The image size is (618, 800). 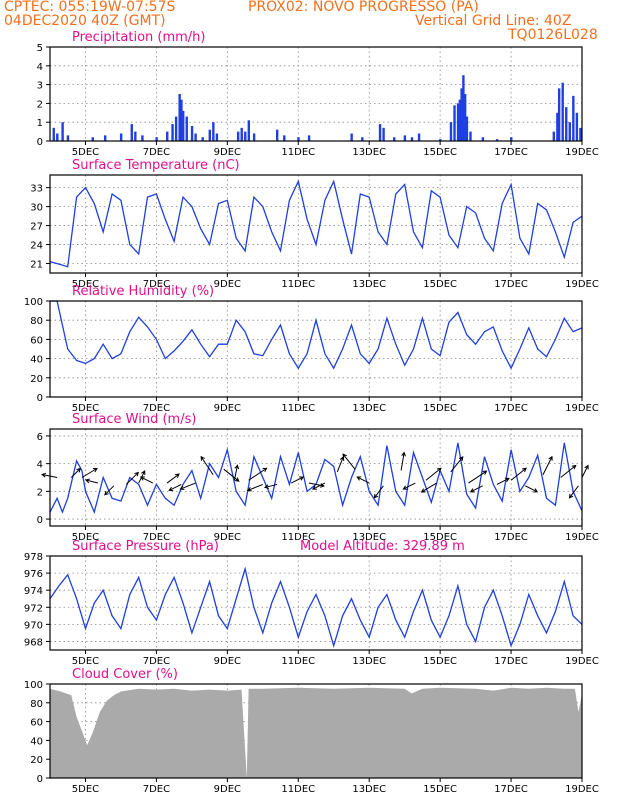 What do you see at coordinates (40, 86) in the screenshot?
I see `precip-ytick-label: 3` at bounding box center [40, 86].